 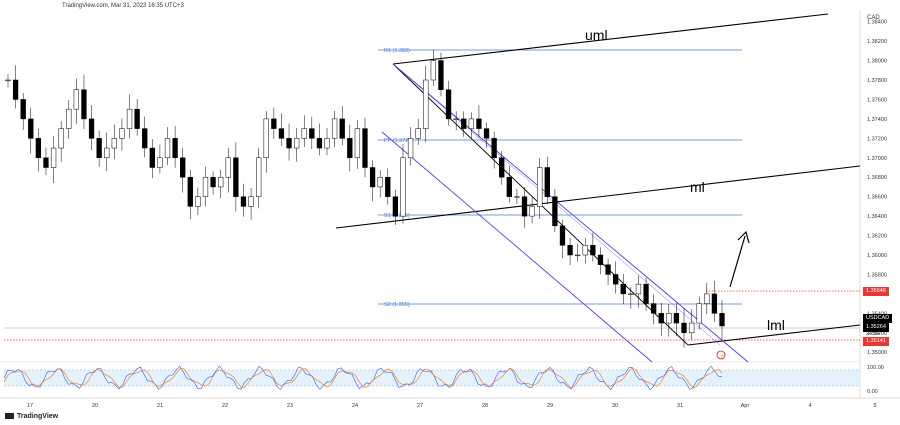 What do you see at coordinates (877, 353) in the screenshot?
I see `price-tick-label: 1.35000` at bounding box center [877, 353].